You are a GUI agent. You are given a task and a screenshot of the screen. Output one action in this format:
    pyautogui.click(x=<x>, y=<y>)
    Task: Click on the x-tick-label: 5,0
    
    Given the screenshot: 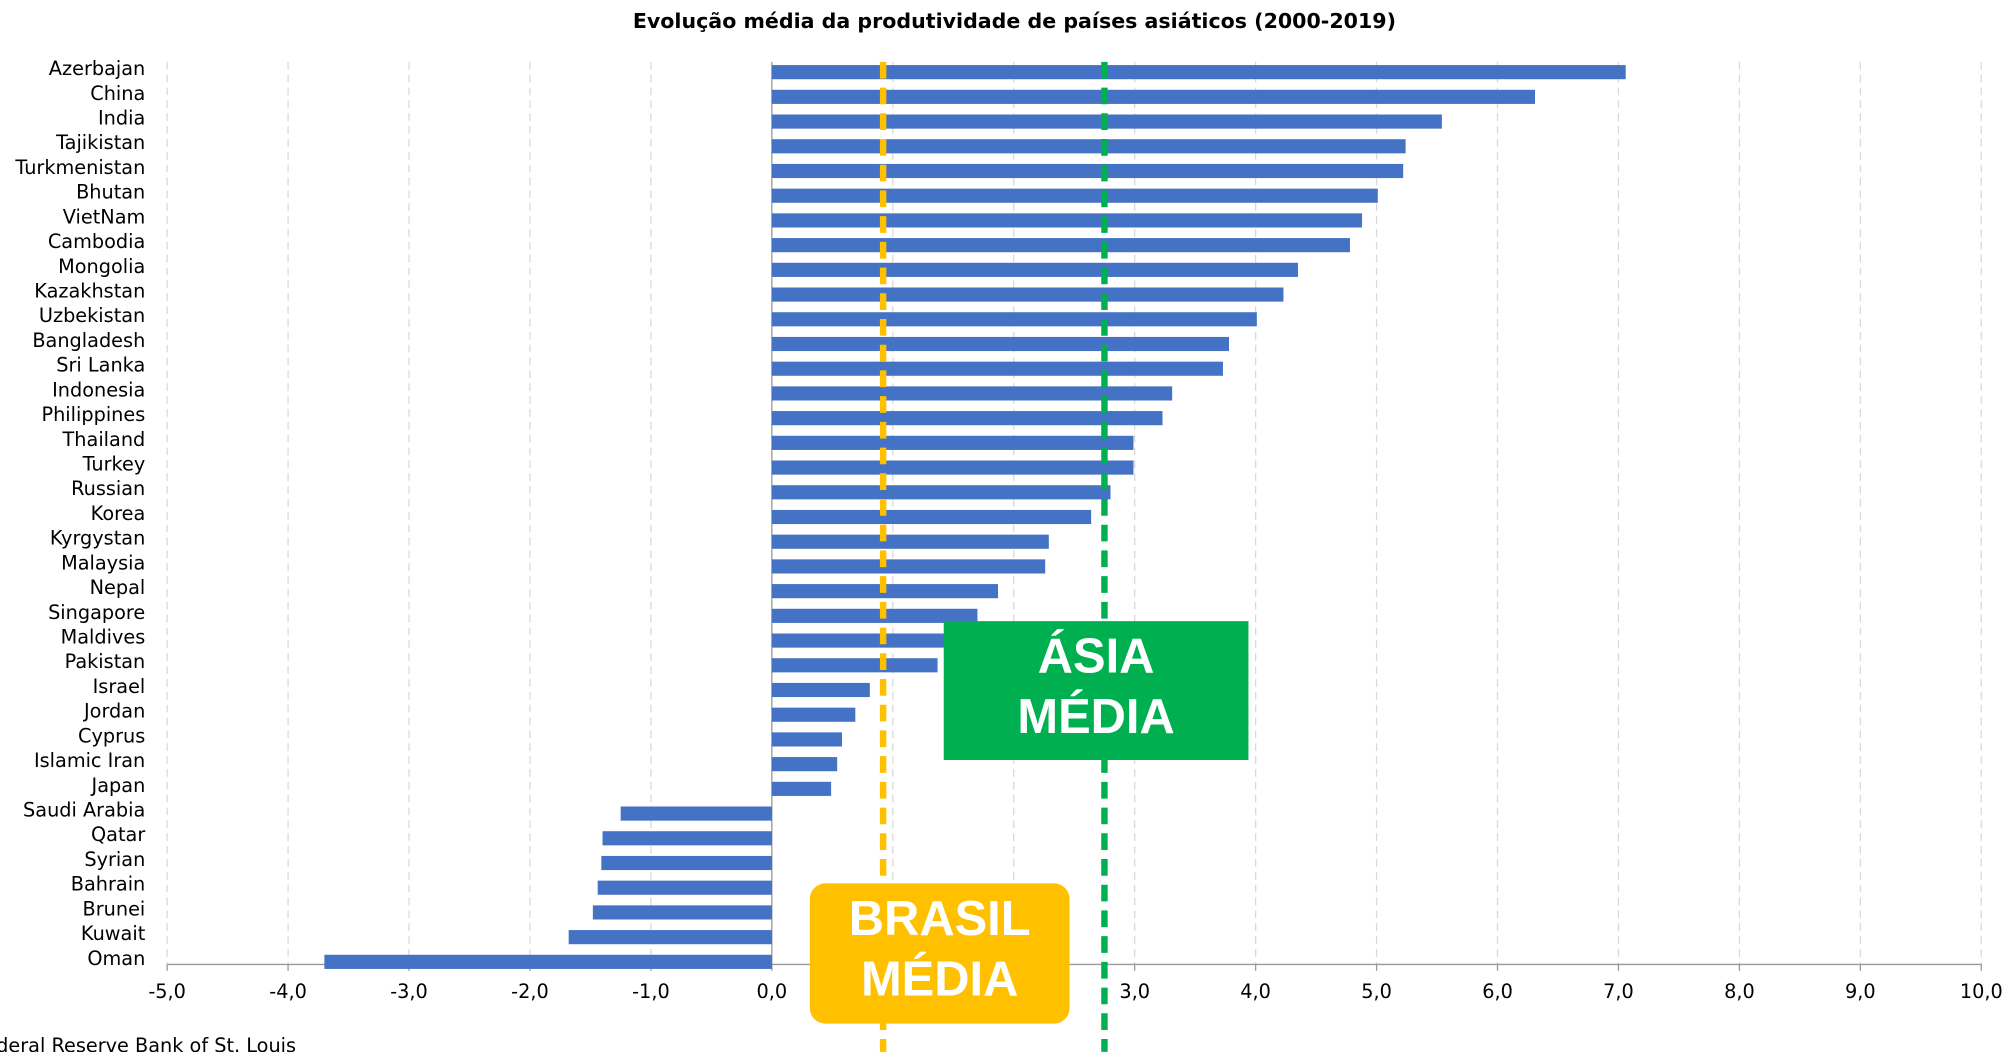 What is the action you would take?
    pyautogui.click(x=1376, y=991)
    